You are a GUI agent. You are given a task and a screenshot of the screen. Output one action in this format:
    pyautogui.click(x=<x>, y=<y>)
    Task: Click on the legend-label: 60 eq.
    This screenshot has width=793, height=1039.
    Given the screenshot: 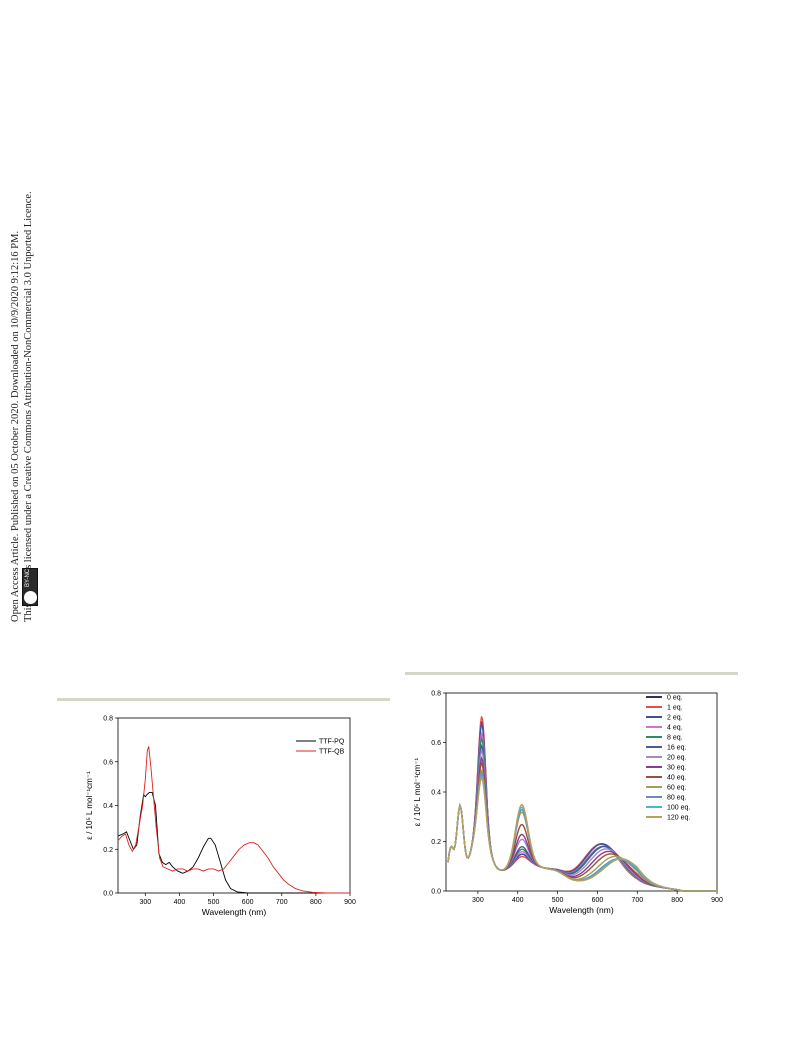 What is the action you would take?
    pyautogui.click(x=677, y=788)
    